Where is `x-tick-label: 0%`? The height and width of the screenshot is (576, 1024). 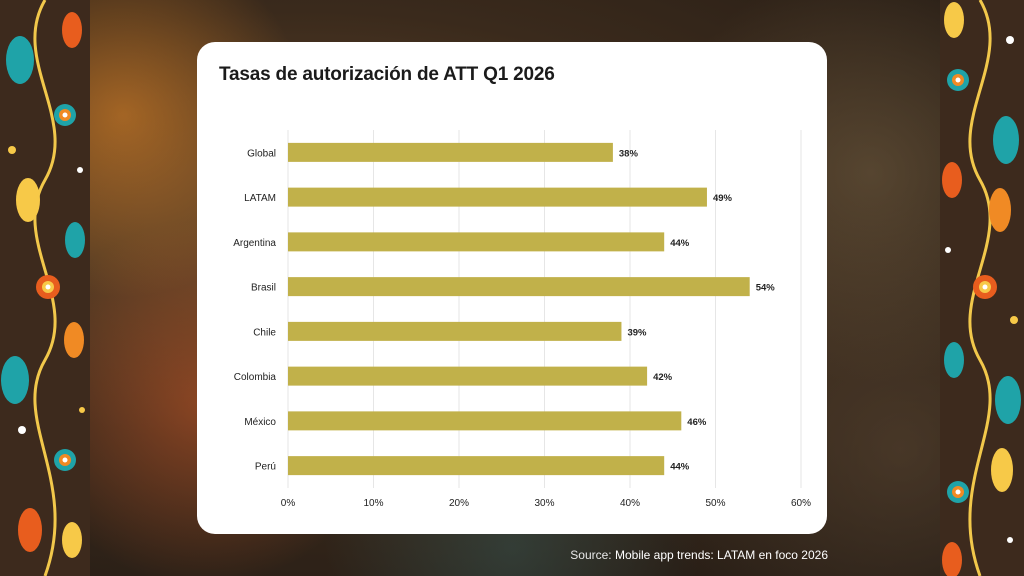
x-tick-label: 0% is located at coordinates (288, 503).